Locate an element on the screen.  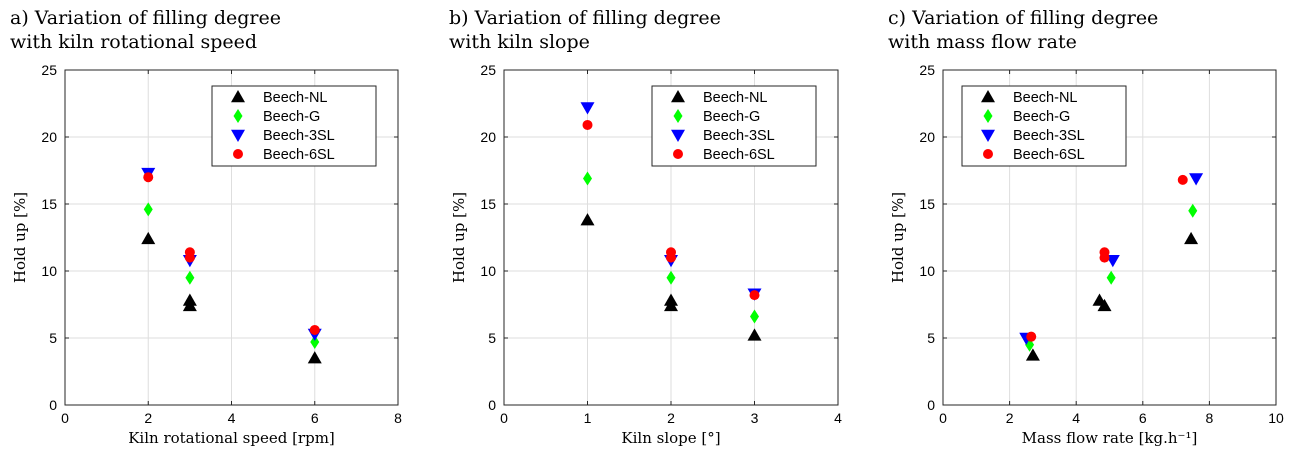
series-beech-g is located at coordinates (231, 276).